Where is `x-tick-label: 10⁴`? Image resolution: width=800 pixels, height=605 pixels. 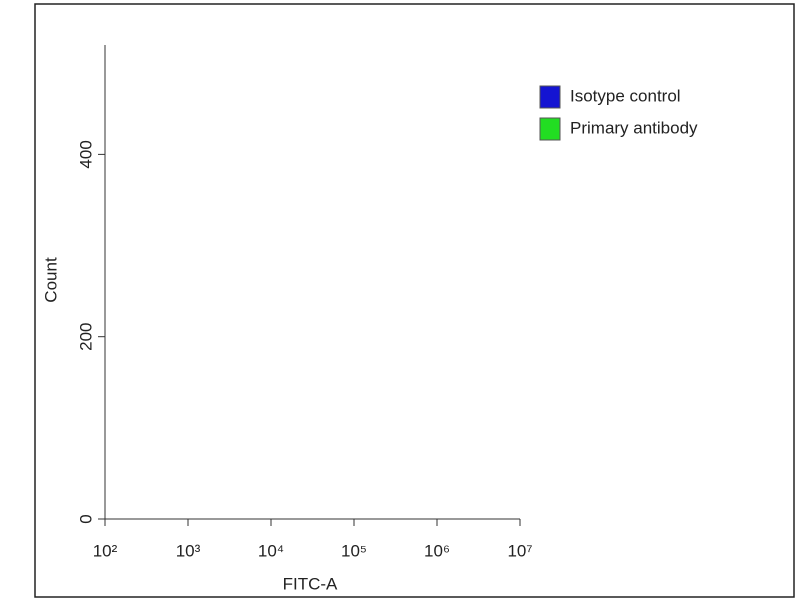
x-tick-label: 10⁴ is located at coordinates (271, 550).